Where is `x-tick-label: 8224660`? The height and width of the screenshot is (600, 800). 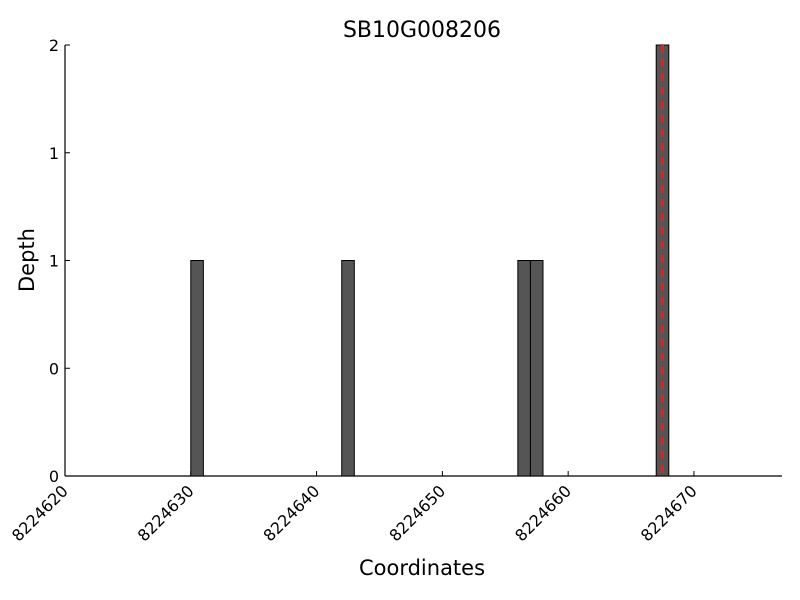
x-tick-label: 8224660 is located at coordinates (543, 513).